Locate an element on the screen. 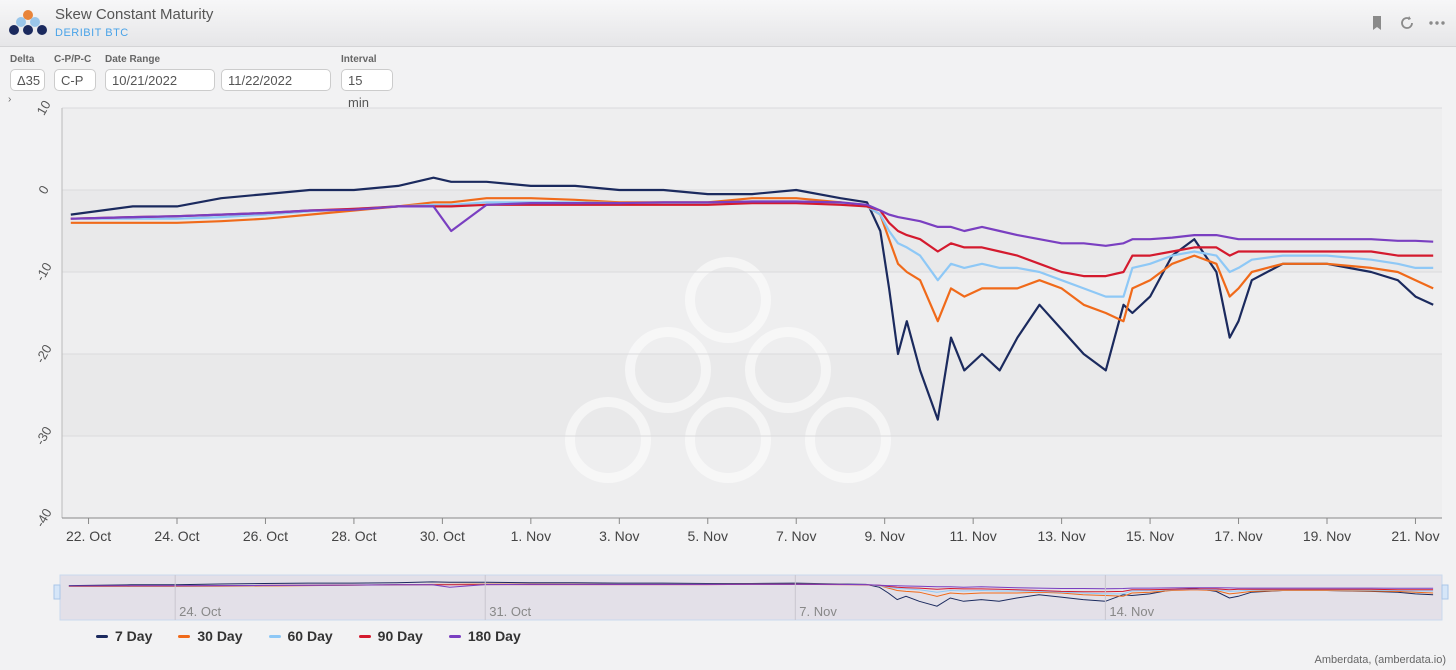 The width and height of the screenshot is (1456, 670). legend-item: 7 Day is located at coordinates (124, 636).